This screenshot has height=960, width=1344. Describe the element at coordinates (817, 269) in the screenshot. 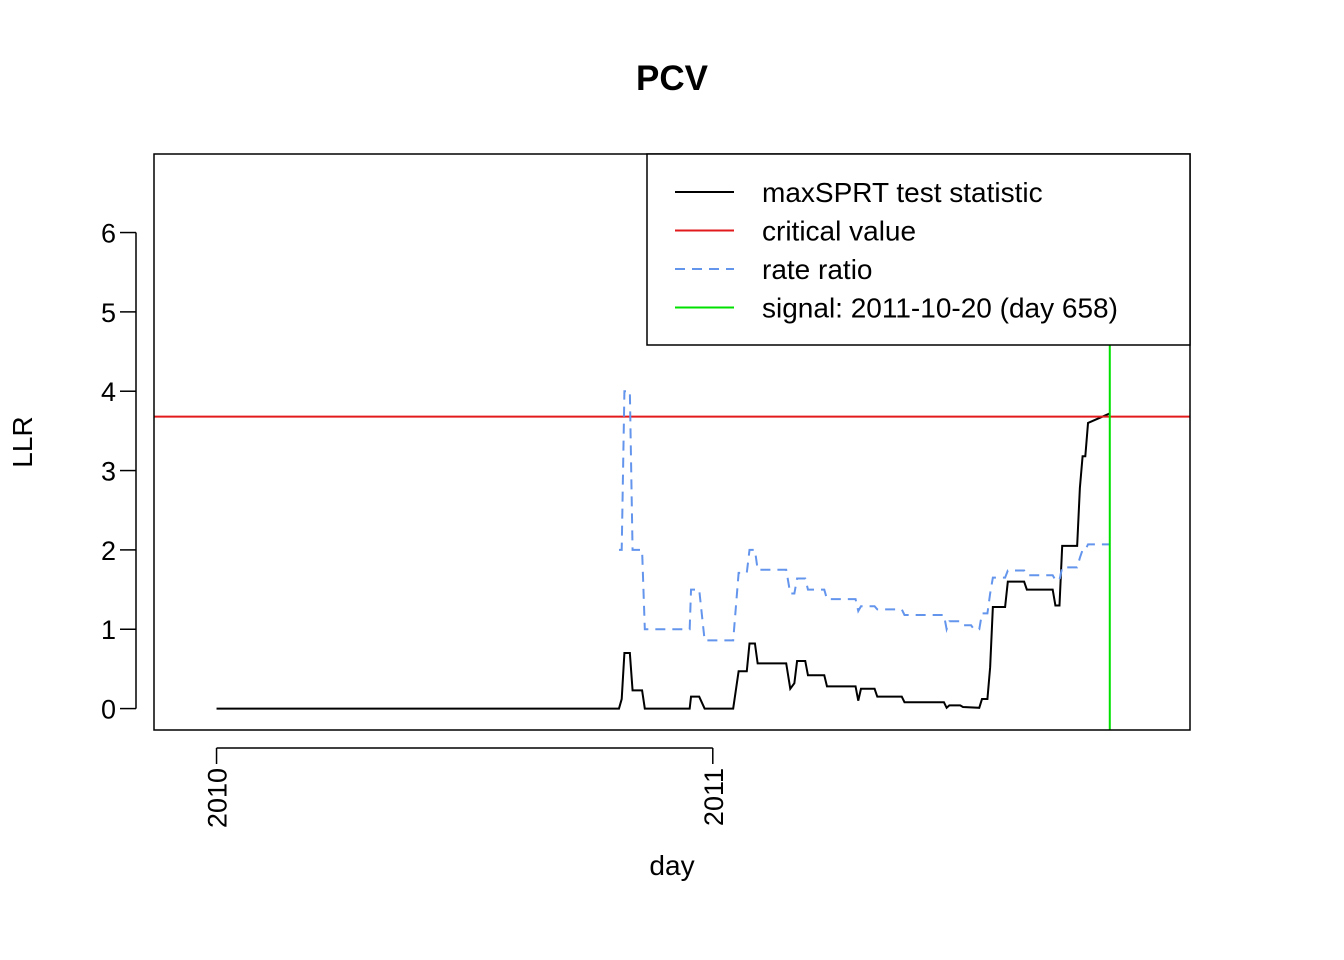

I see `legend-label-2: rate ratio` at that location.